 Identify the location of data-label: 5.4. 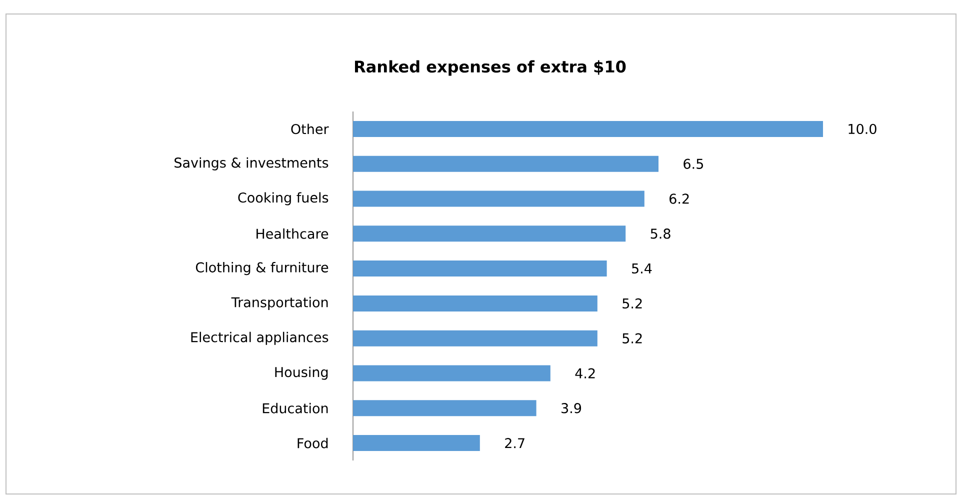
(642, 269).